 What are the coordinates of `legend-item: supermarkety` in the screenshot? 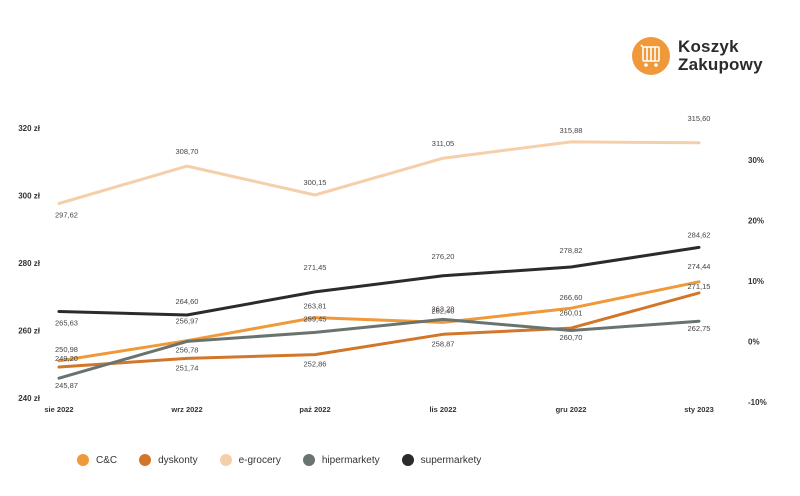 It's located at (441, 460).